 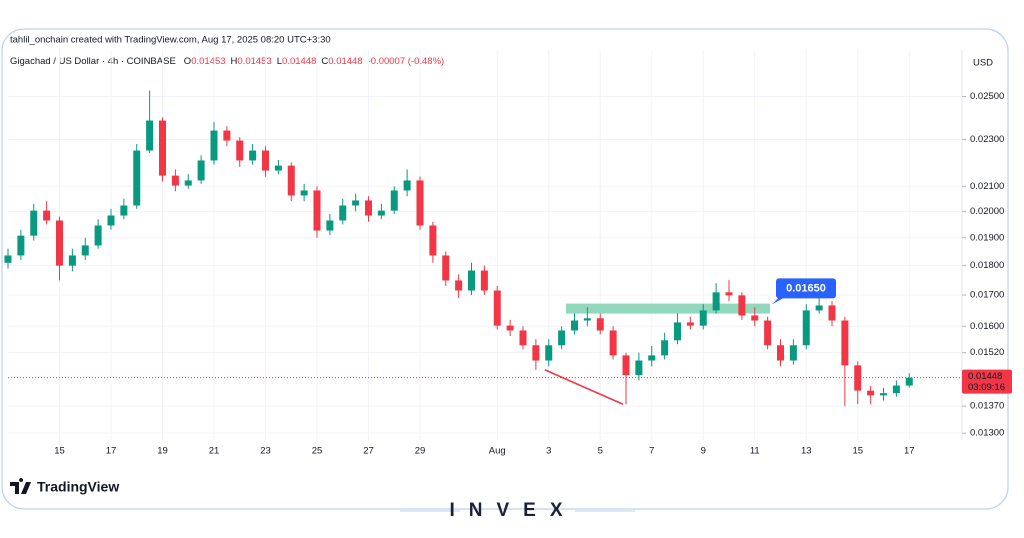 I want to click on x-tick-label: 23, so click(x=265, y=451).